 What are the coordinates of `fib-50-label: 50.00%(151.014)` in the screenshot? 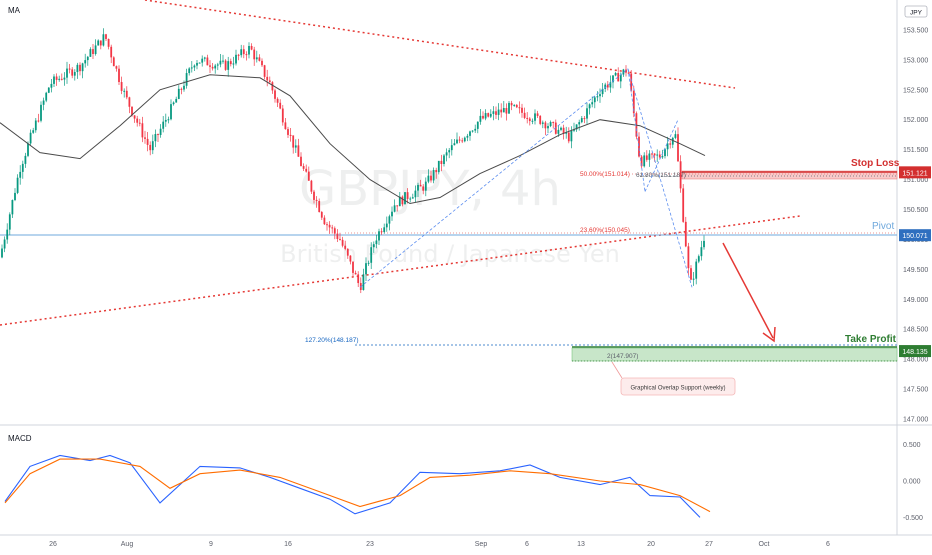 It's located at (605, 174).